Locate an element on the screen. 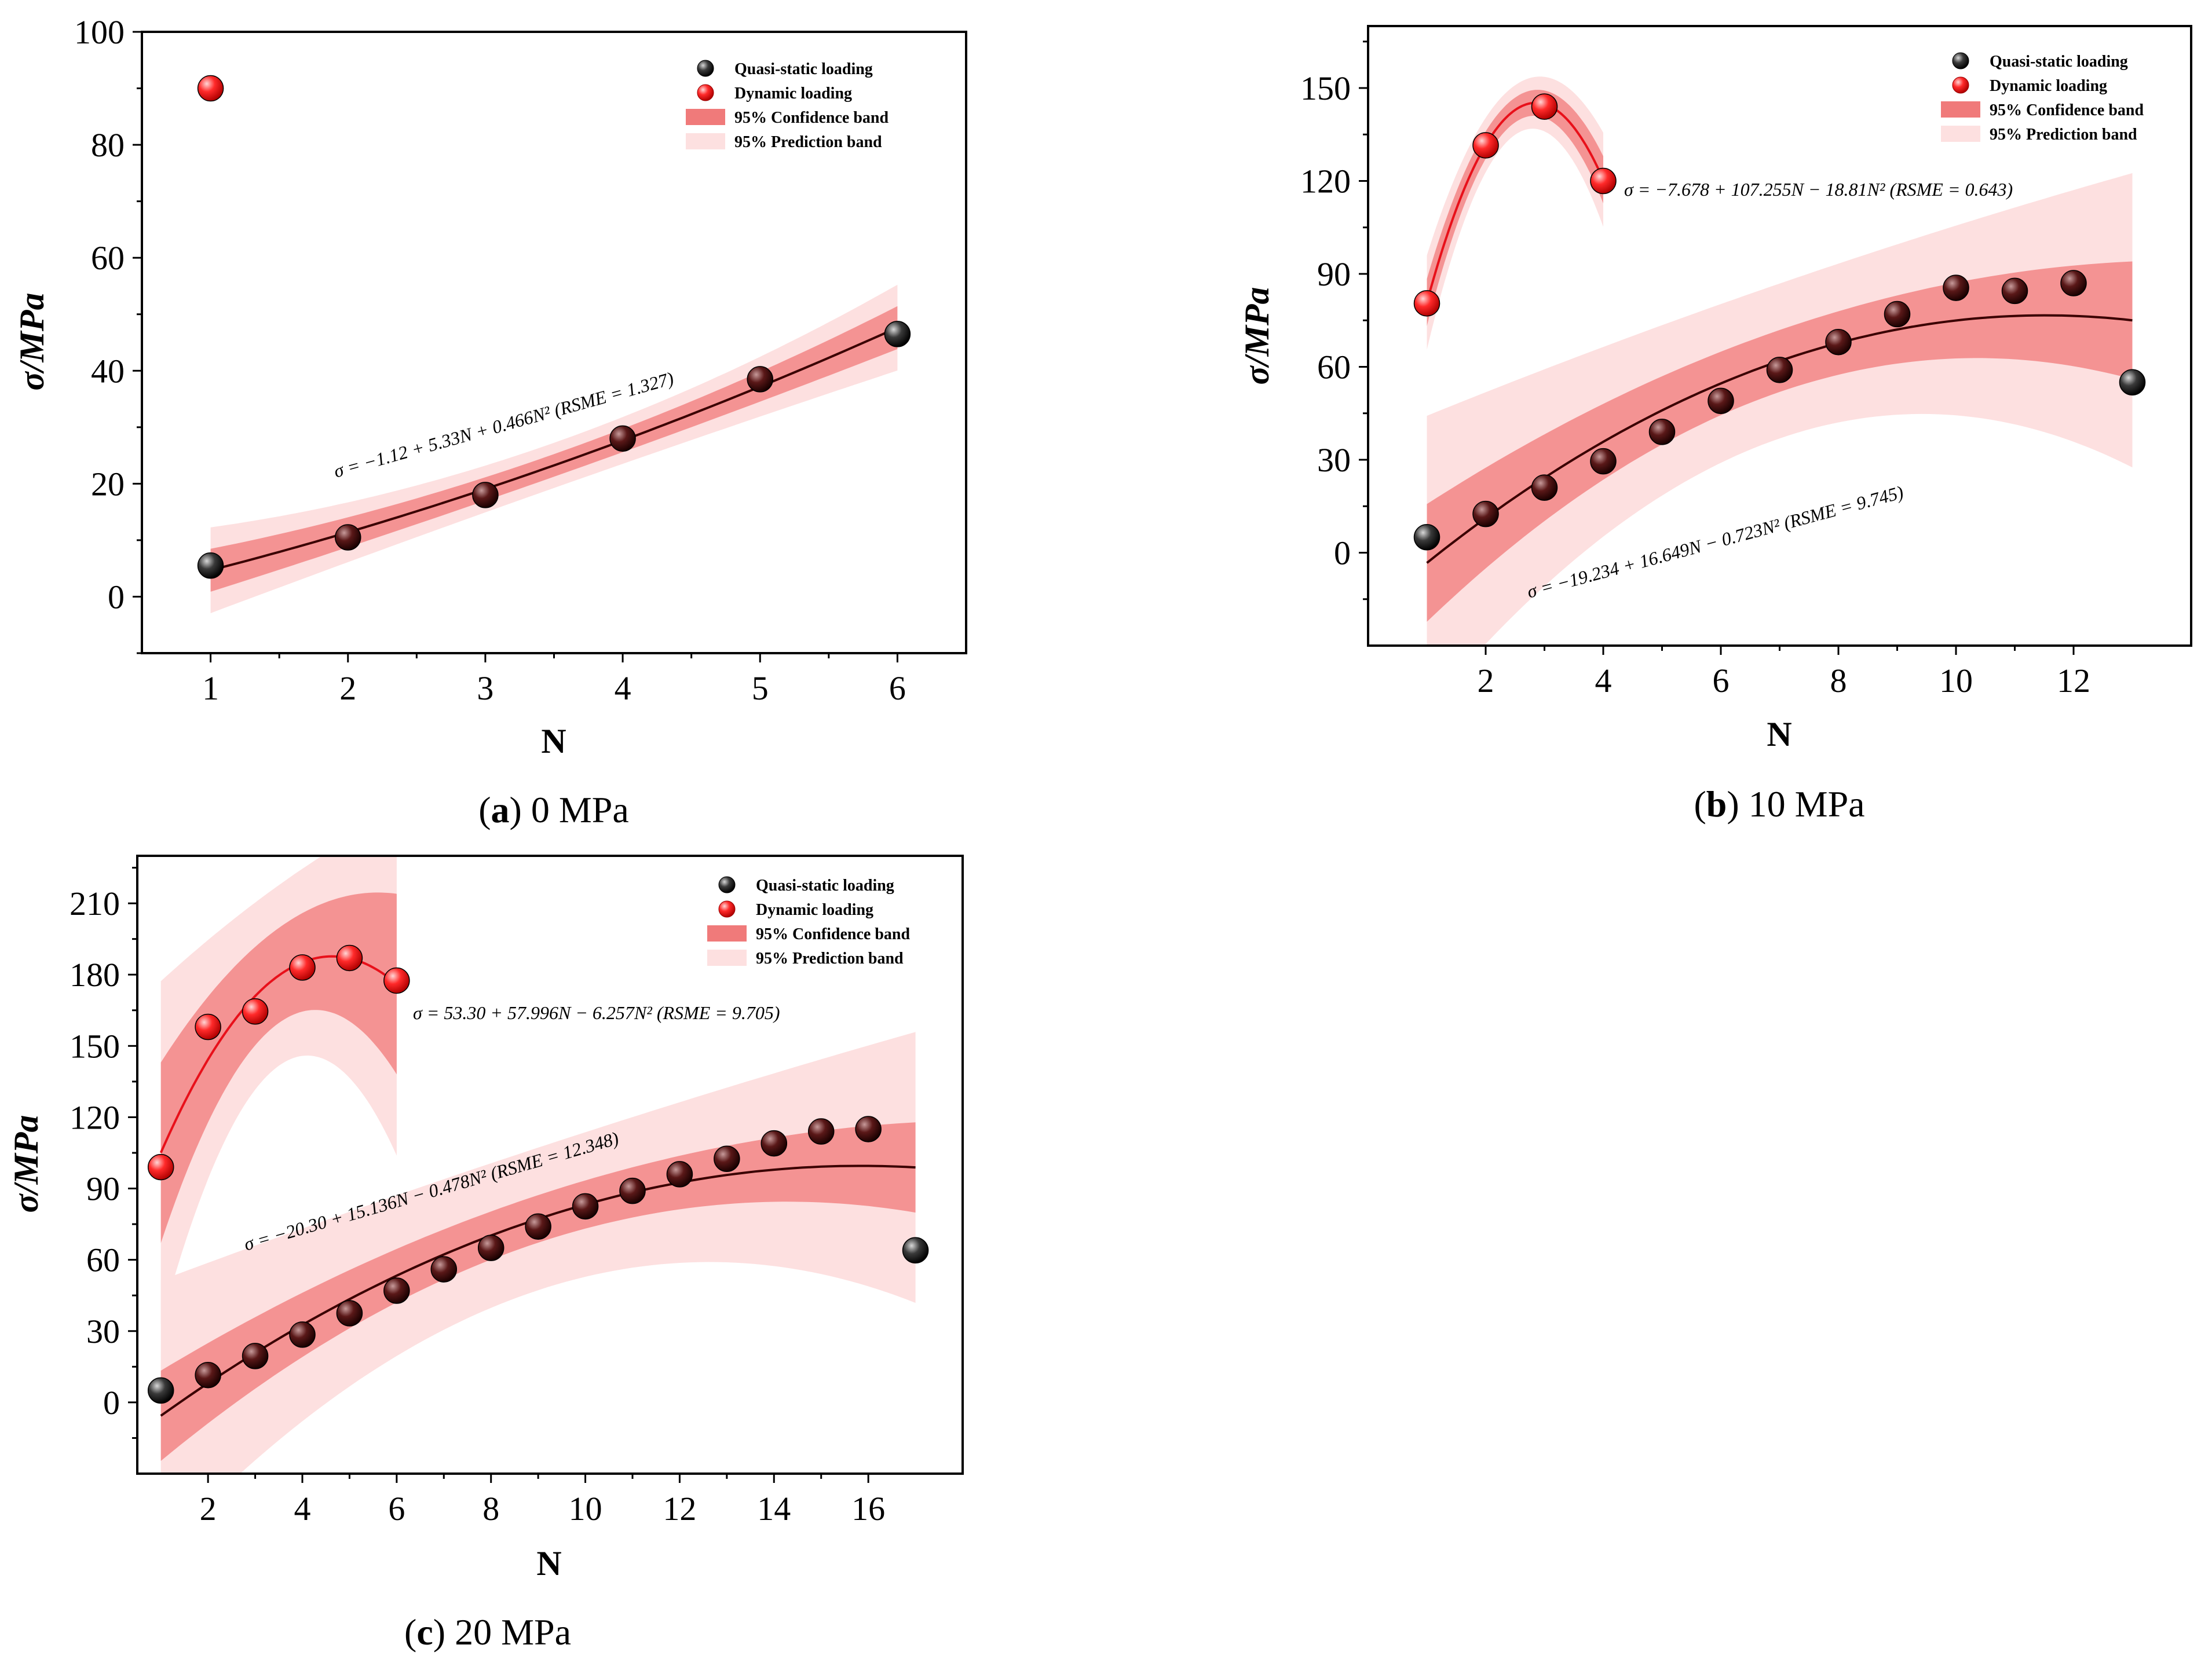 The height and width of the screenshot is (1674, 2212). caption-letter: c is located at coordinates (424, 1632).